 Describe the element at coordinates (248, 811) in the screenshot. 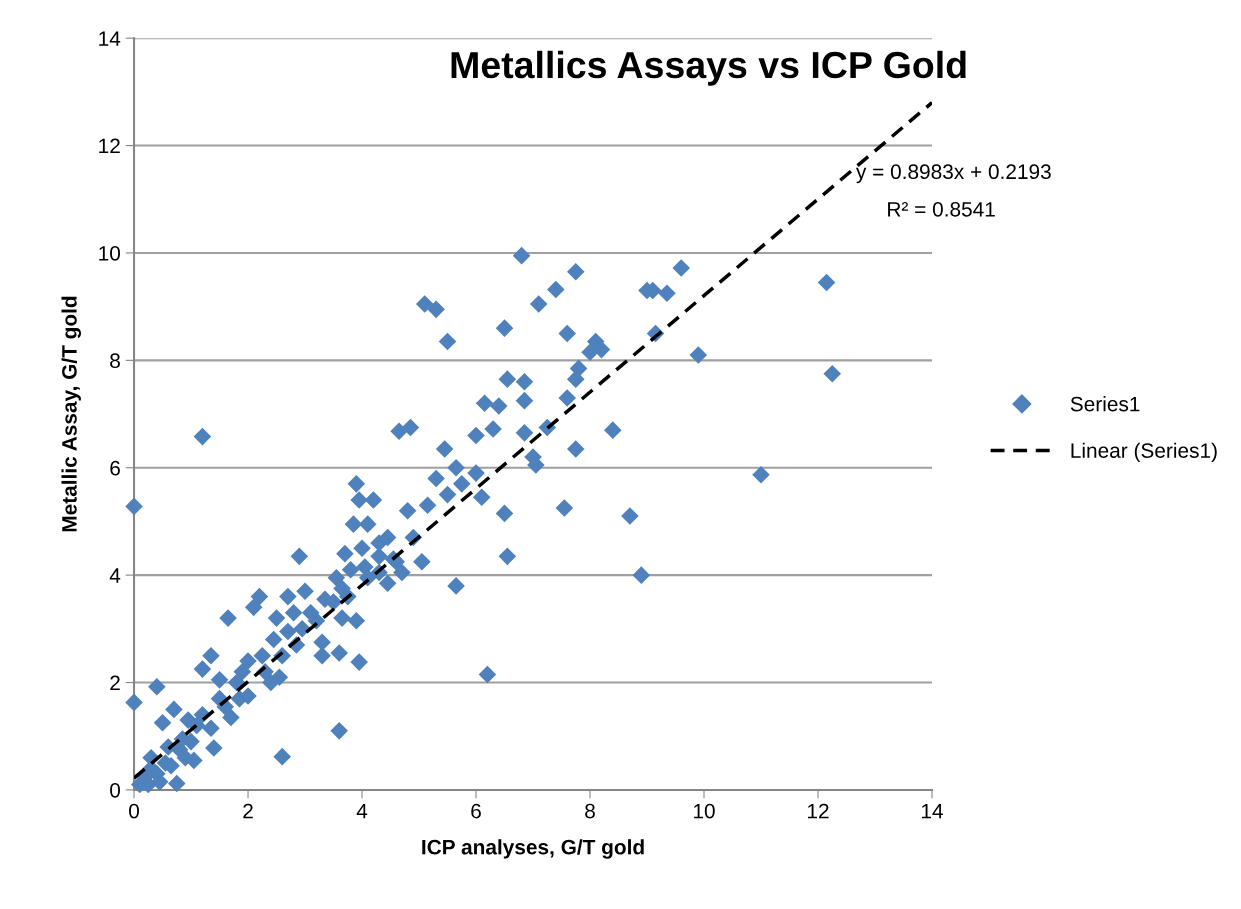

I see `x-tick-label: 2` at that location.